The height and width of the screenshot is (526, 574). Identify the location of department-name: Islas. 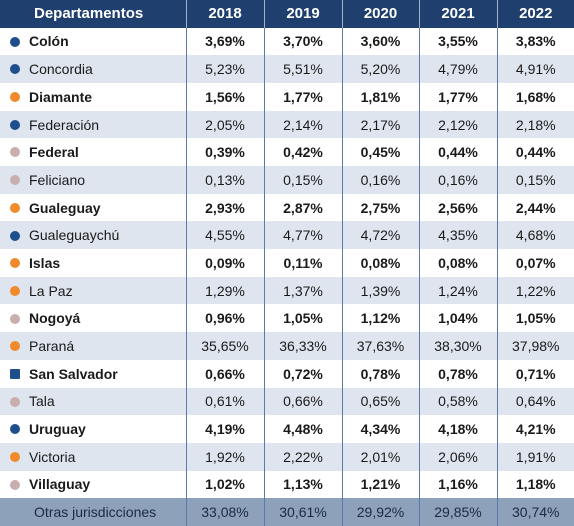
(45, 262).